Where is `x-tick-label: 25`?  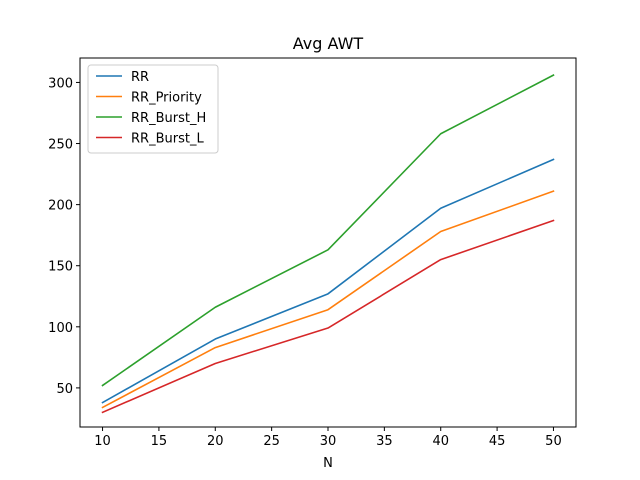
x-tick-label: 25 is located at coordinates (271, 441).